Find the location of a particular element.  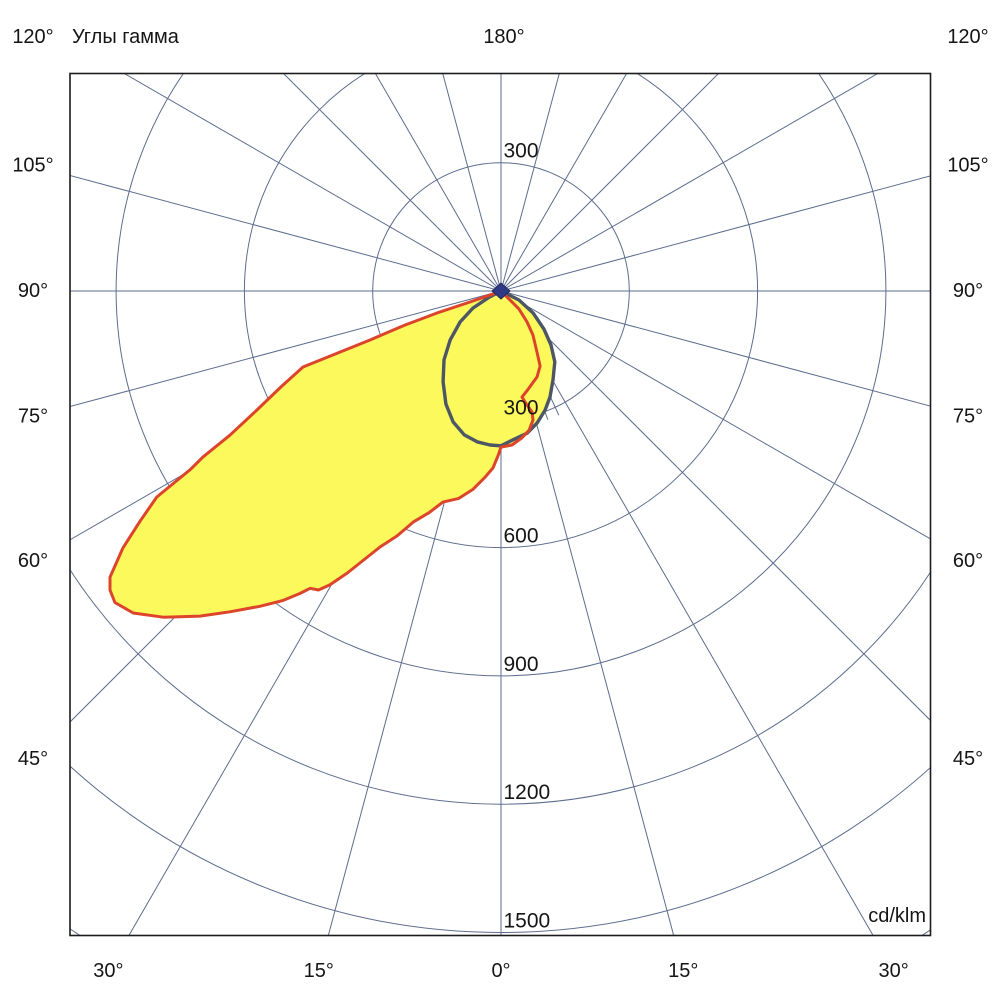

angle-label-left-90: 90° is located at coordinates (33, 291).